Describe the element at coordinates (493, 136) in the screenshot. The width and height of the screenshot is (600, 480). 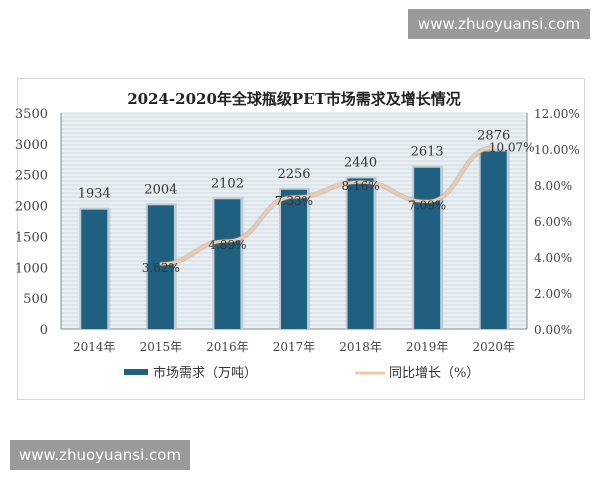
I see `bar-data-label: 2876` at that location.